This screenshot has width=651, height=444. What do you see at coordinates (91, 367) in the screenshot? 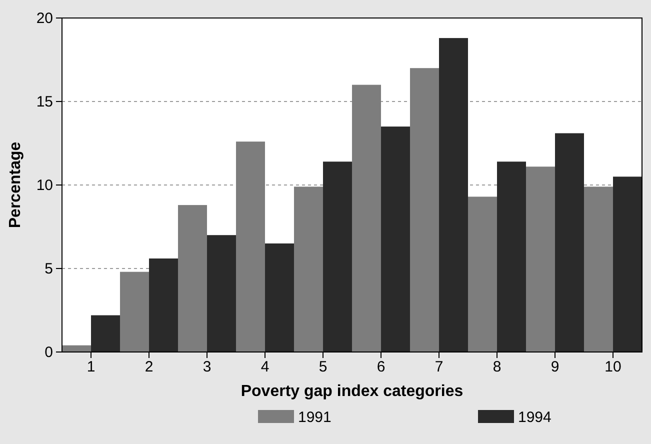
I see `x-tick-label: 1` at bounding box center [91, 367].